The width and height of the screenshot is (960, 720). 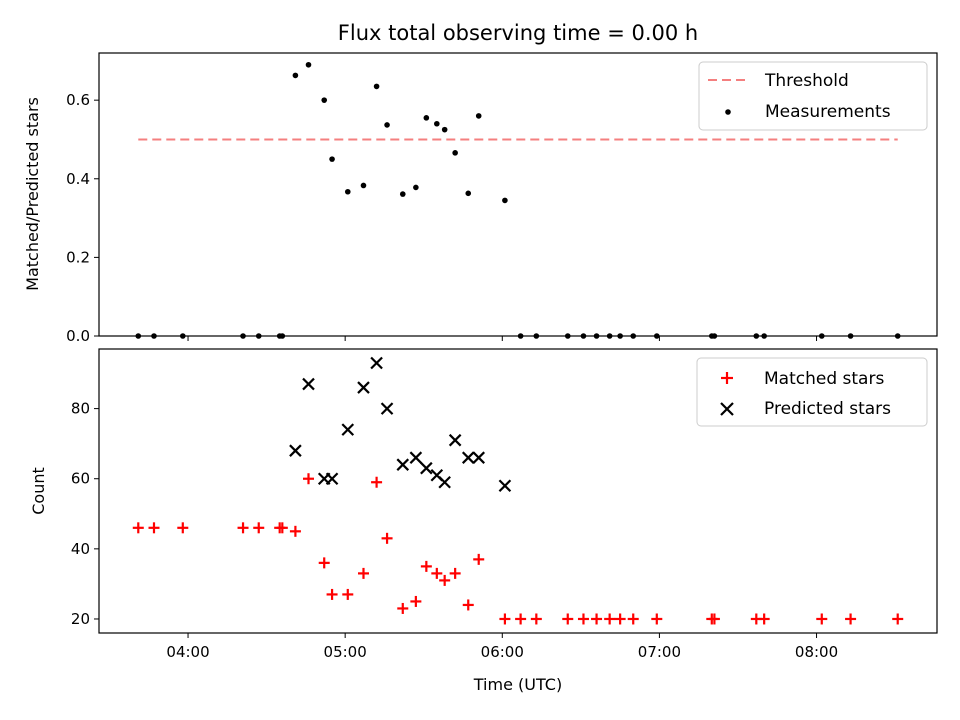 What do you see at coordinates (502, 652) in the screenshot?
I see `xtick-label: 06:00` at bounding box center [502, 652].